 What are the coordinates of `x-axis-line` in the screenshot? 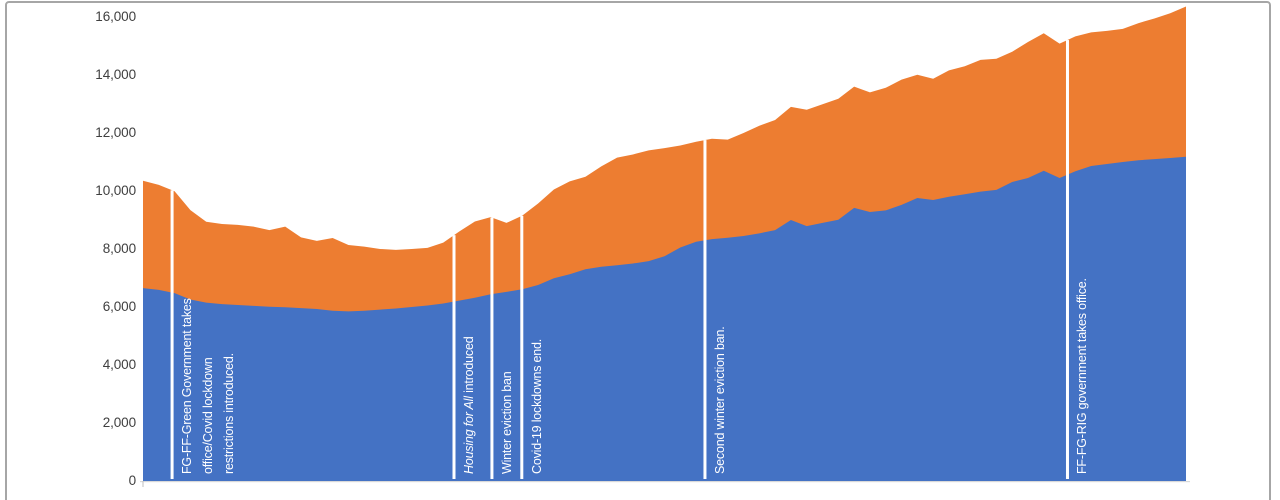 It's located at (665, 482).